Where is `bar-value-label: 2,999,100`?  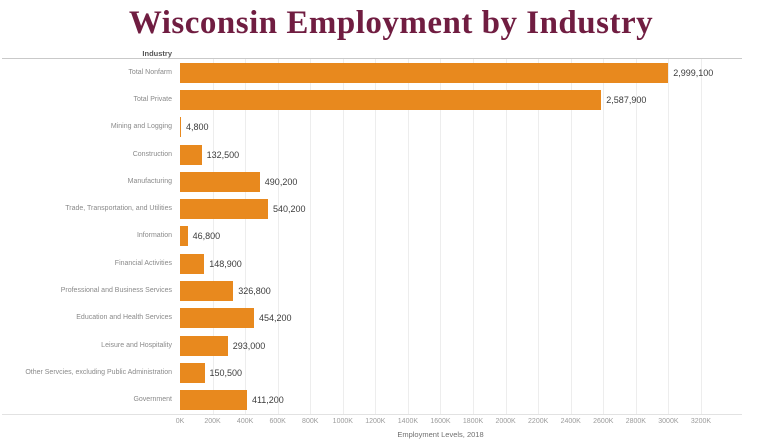 bar-value-label: 2,999,100 is located at coordinates (693, 72).